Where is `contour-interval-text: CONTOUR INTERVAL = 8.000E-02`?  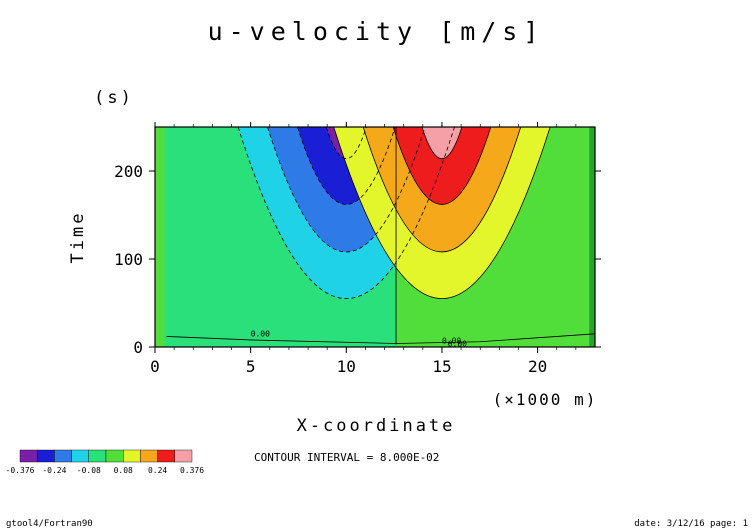 contour-interval-text: CONTOUR INTERVAL = 8.000E-02 is located at coordinates (346, 457).